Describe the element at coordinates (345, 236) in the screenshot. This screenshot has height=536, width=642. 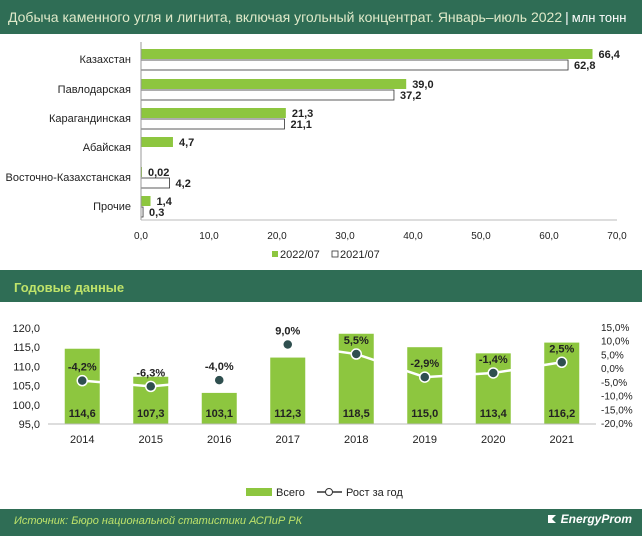
I see `x-tick-label-3: 30,0` at that location.